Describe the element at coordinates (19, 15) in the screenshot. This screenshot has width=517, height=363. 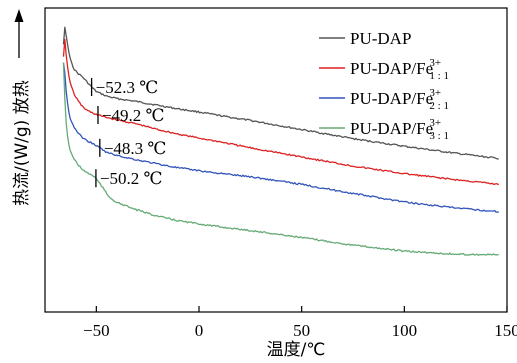
I see `exotherm-arrow-head` at that location.